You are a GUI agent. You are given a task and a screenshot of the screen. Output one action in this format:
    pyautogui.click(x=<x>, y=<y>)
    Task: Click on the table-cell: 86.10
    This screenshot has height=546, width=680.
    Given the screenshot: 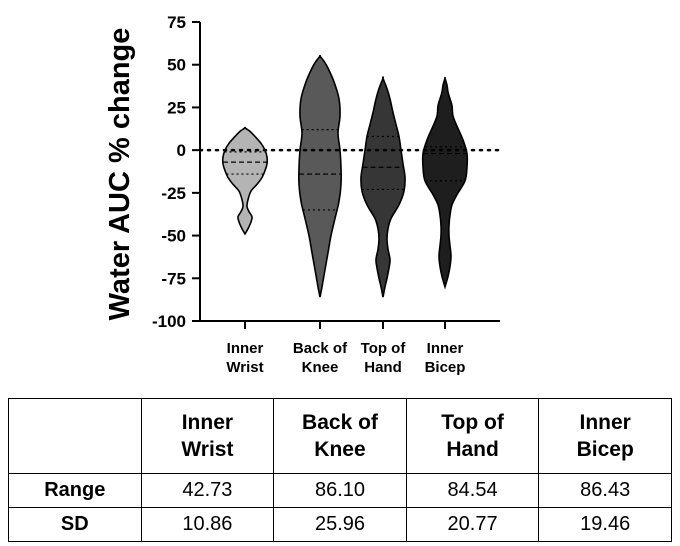 What is the action you would take?
    pyautogui.click(x=340, y=490)
    